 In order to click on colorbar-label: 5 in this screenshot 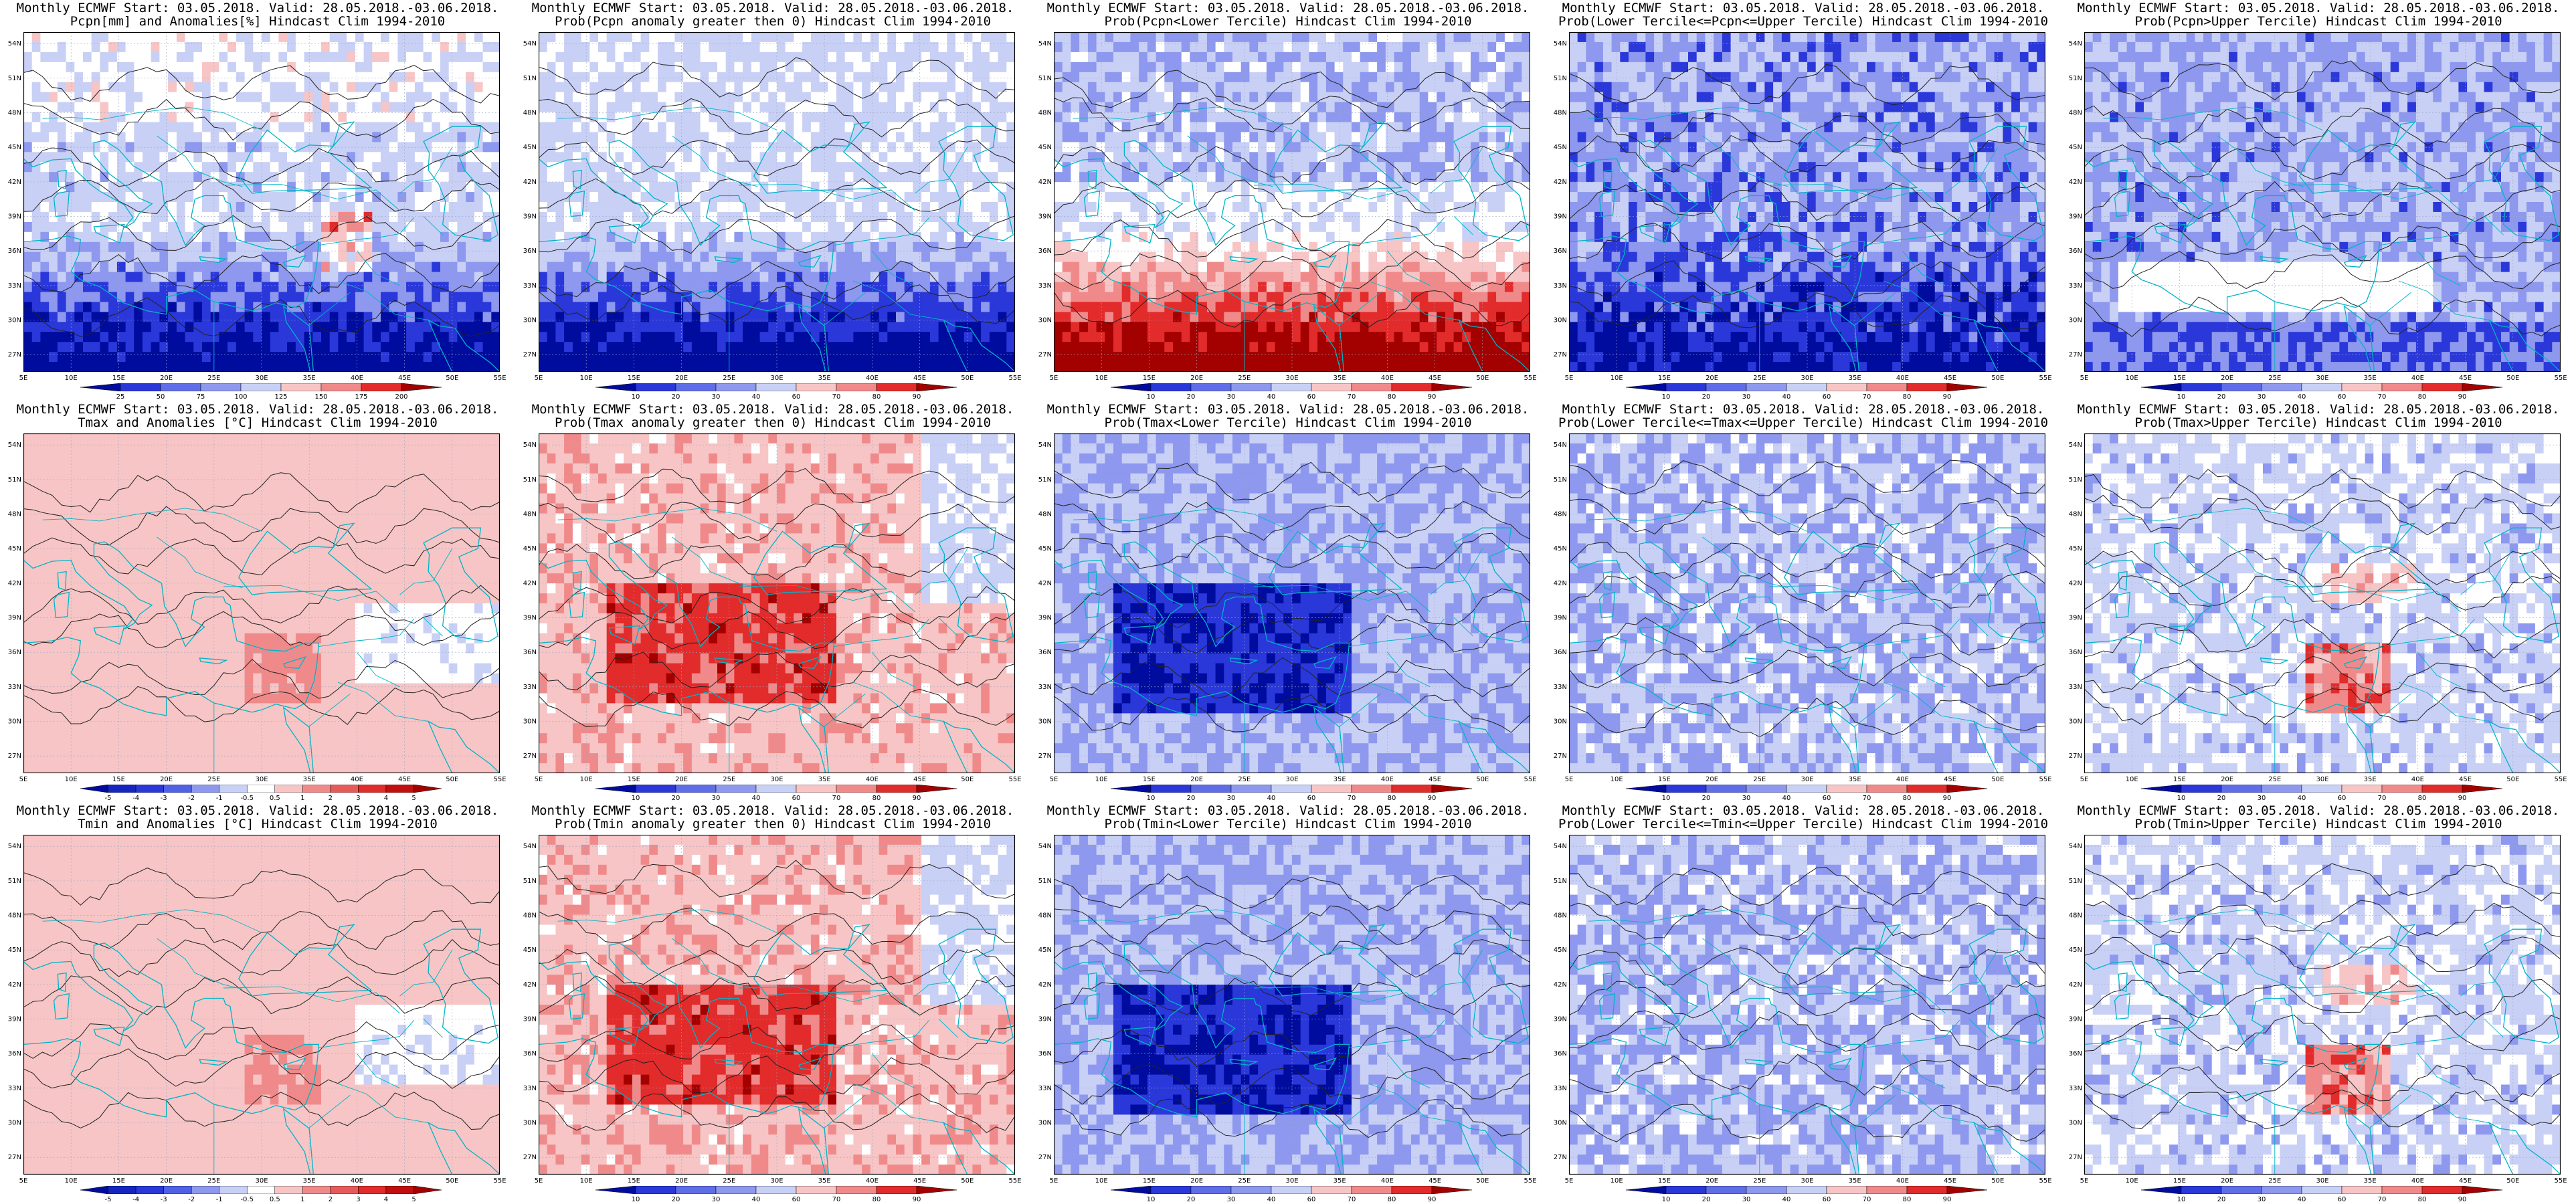, I will do `click(413, 798)`.